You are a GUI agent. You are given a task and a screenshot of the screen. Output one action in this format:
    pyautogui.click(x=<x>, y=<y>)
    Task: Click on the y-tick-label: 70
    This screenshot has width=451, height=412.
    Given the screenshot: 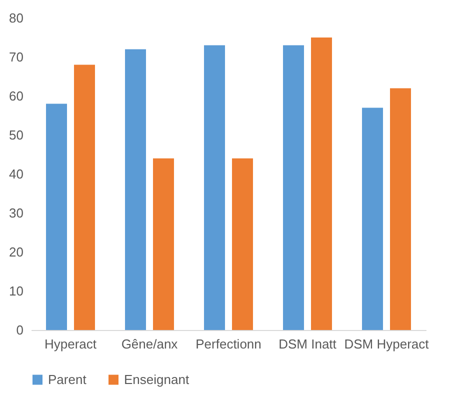 What is the action you would take?
    pyautogui.click(x=16, y=57)
    